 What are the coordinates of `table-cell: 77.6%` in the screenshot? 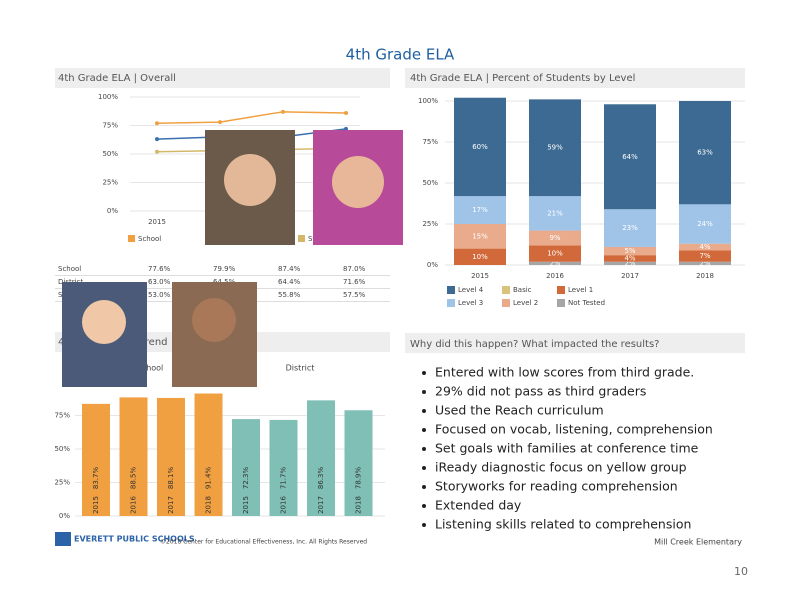 It's located at (159, 269).